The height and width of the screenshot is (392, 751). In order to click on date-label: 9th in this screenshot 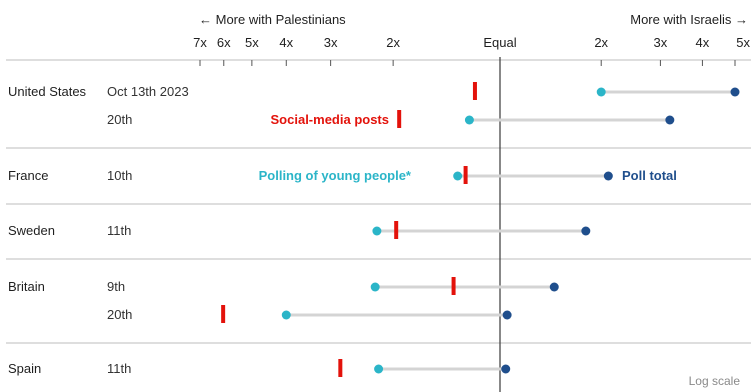, I will do `click(116, 286)`.